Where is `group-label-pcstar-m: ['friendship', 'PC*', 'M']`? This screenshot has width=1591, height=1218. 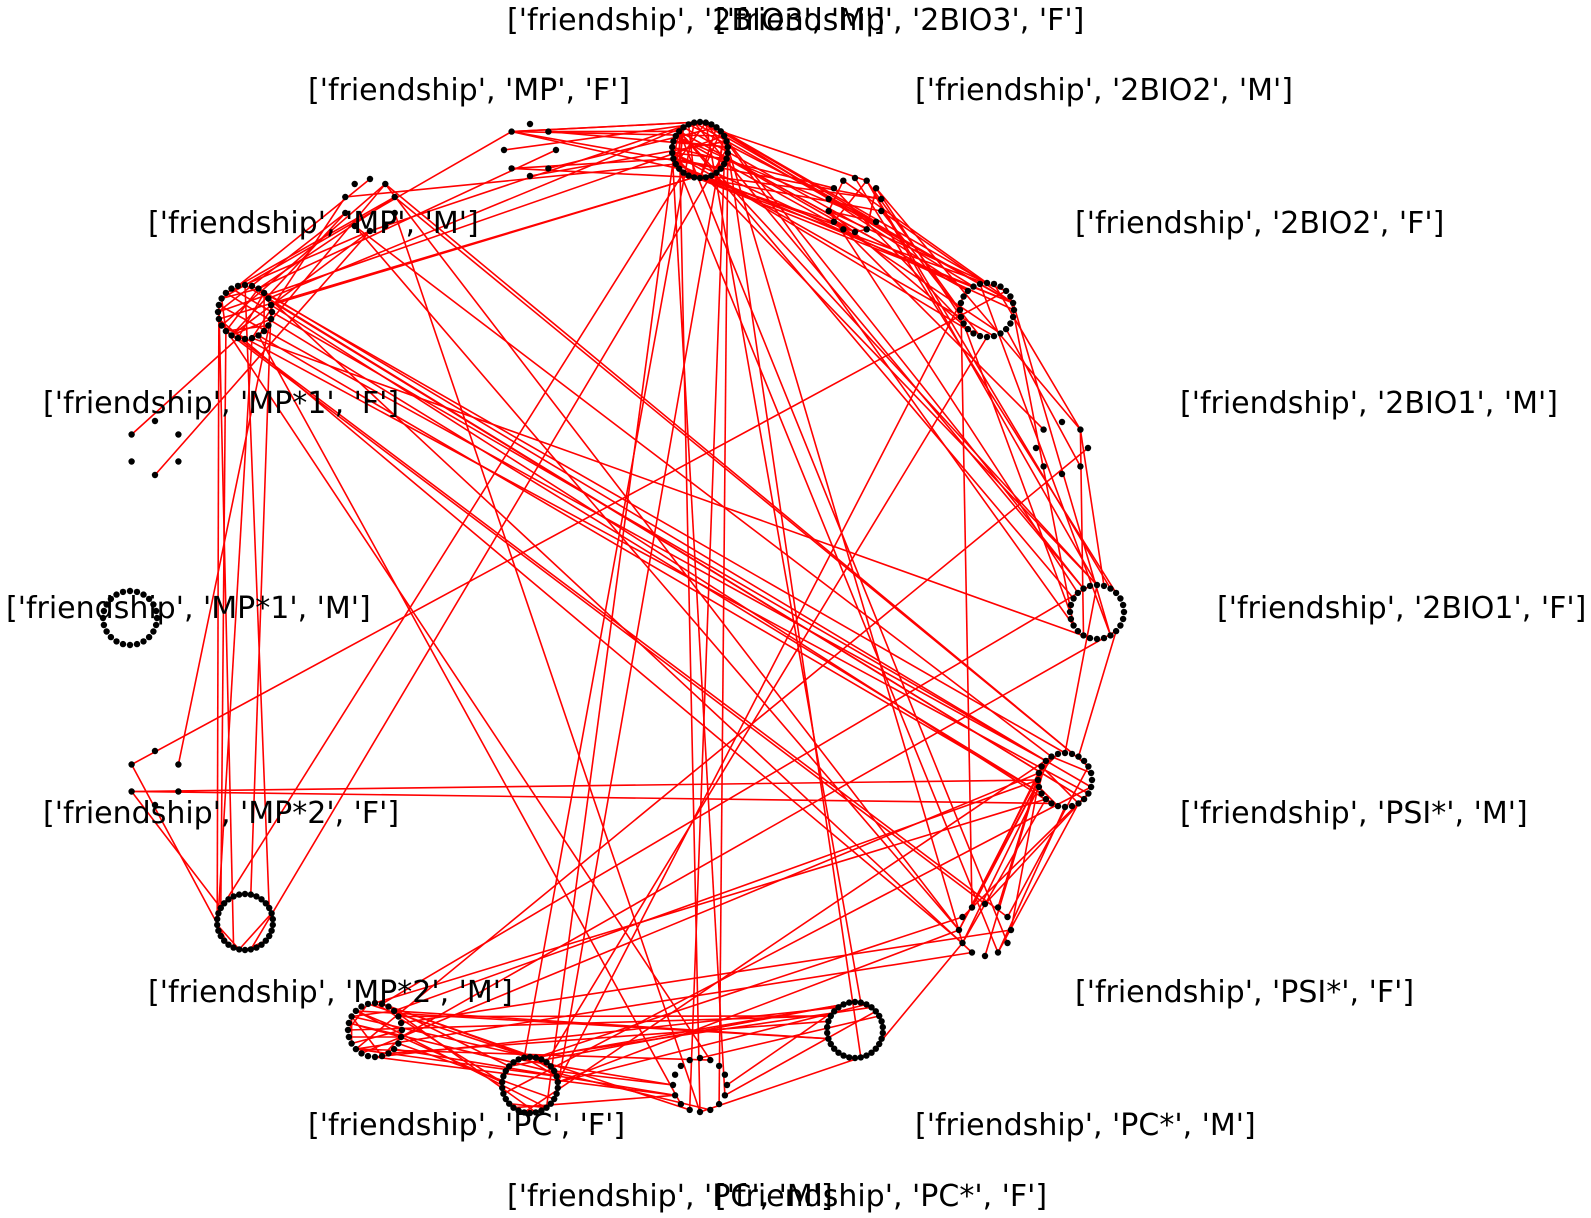
group-label-pcstar-m: ['friendship', 'PC*', 'M'] is located at coordinates (1085, 1125).